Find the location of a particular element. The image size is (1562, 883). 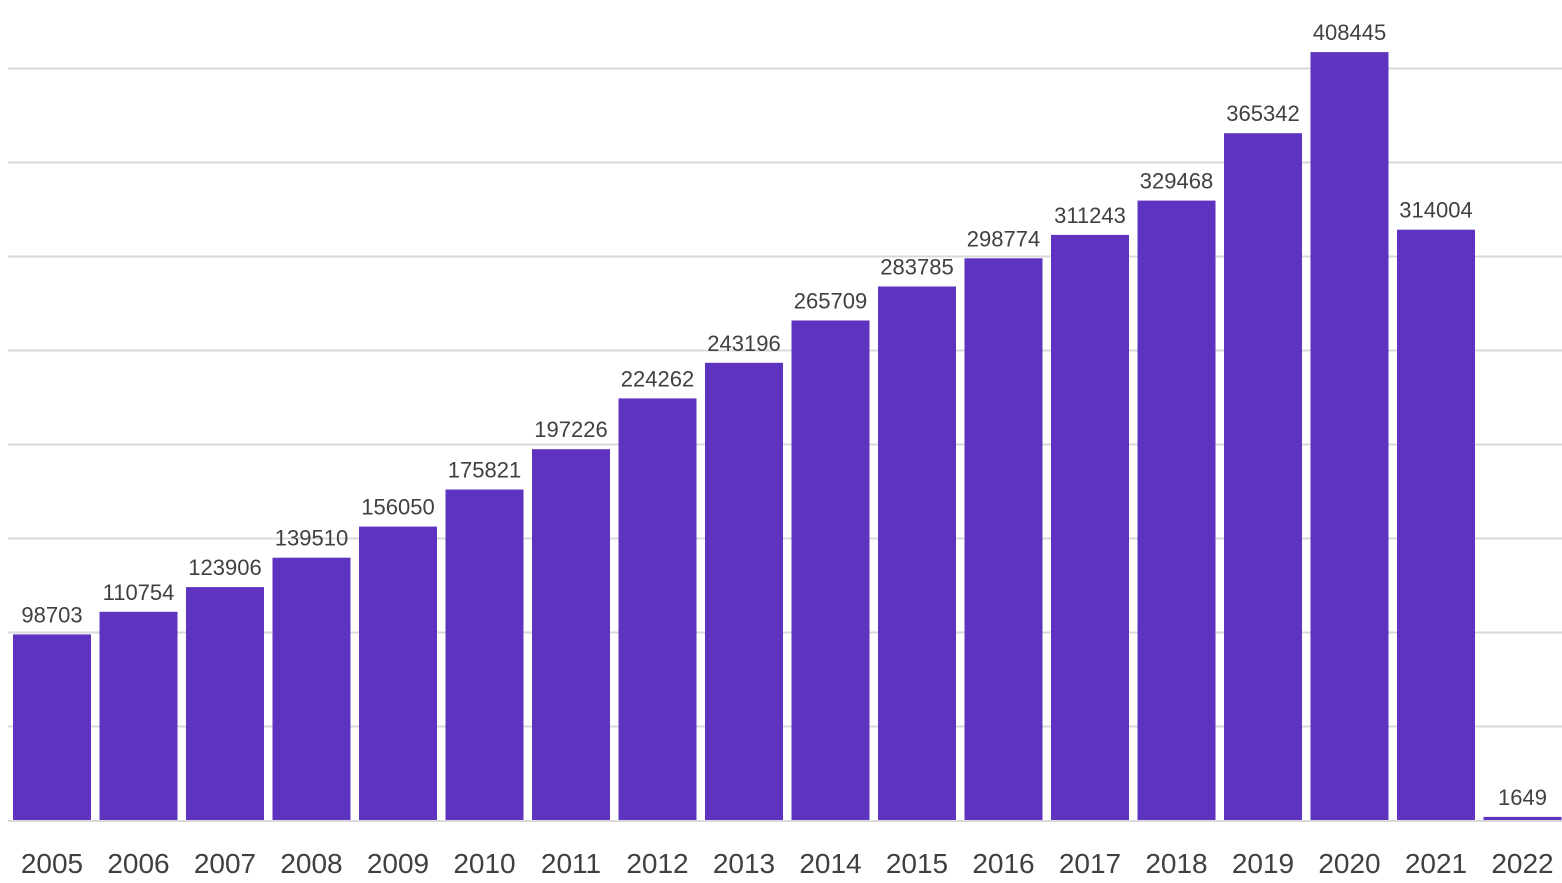

x-tick-label-2020: 2020 is located at coordinates (1349, 863).